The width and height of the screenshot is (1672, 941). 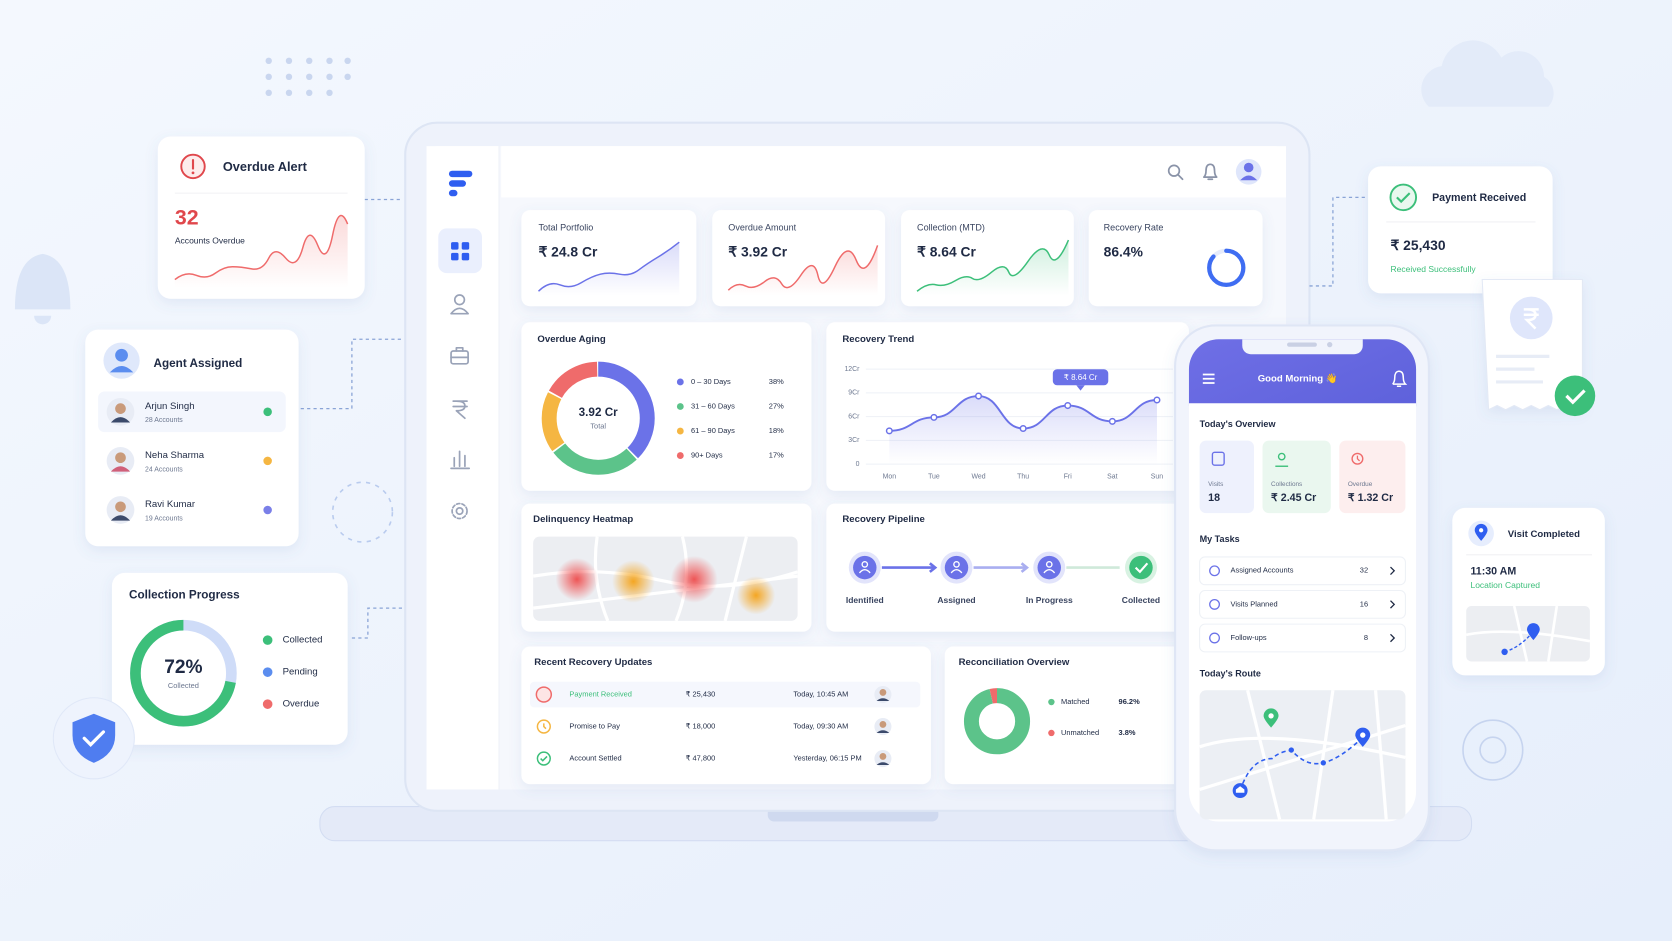 What do you see at coordinates (1481, 530) in the screenshot?
I see `visit-completed-card` at bounding box center [1481, 530].